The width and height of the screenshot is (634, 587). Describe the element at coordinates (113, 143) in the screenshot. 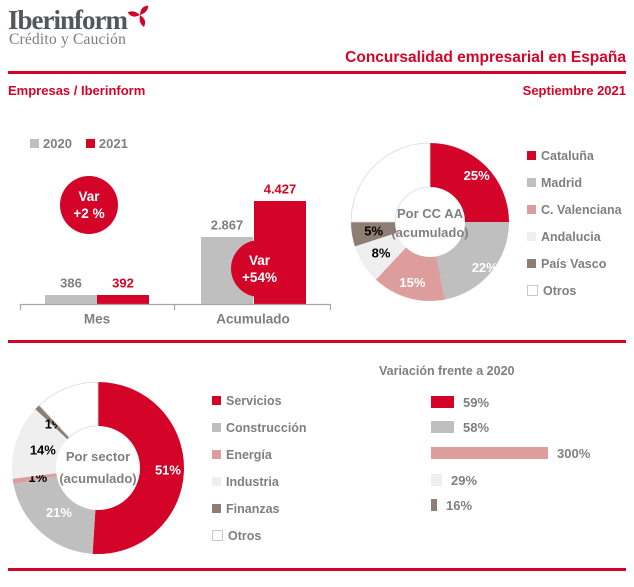

I see `legend-label: 2021` at that location.